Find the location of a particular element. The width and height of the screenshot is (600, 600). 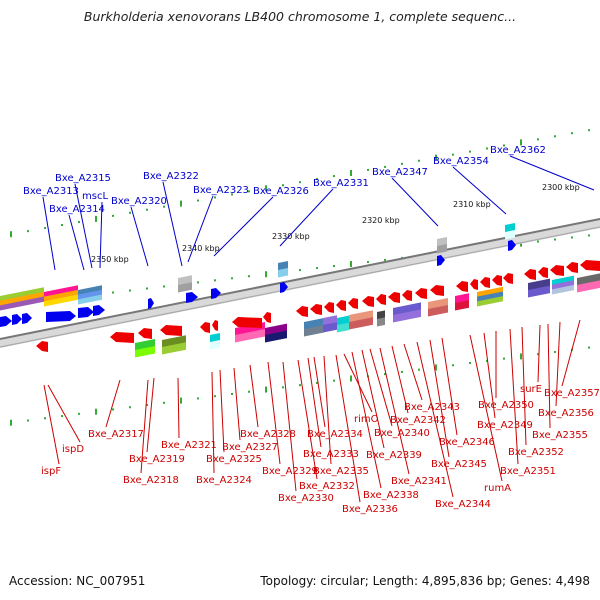

reverse-gene-label: Bxe_A2334 is located at coordinates (335, 434).